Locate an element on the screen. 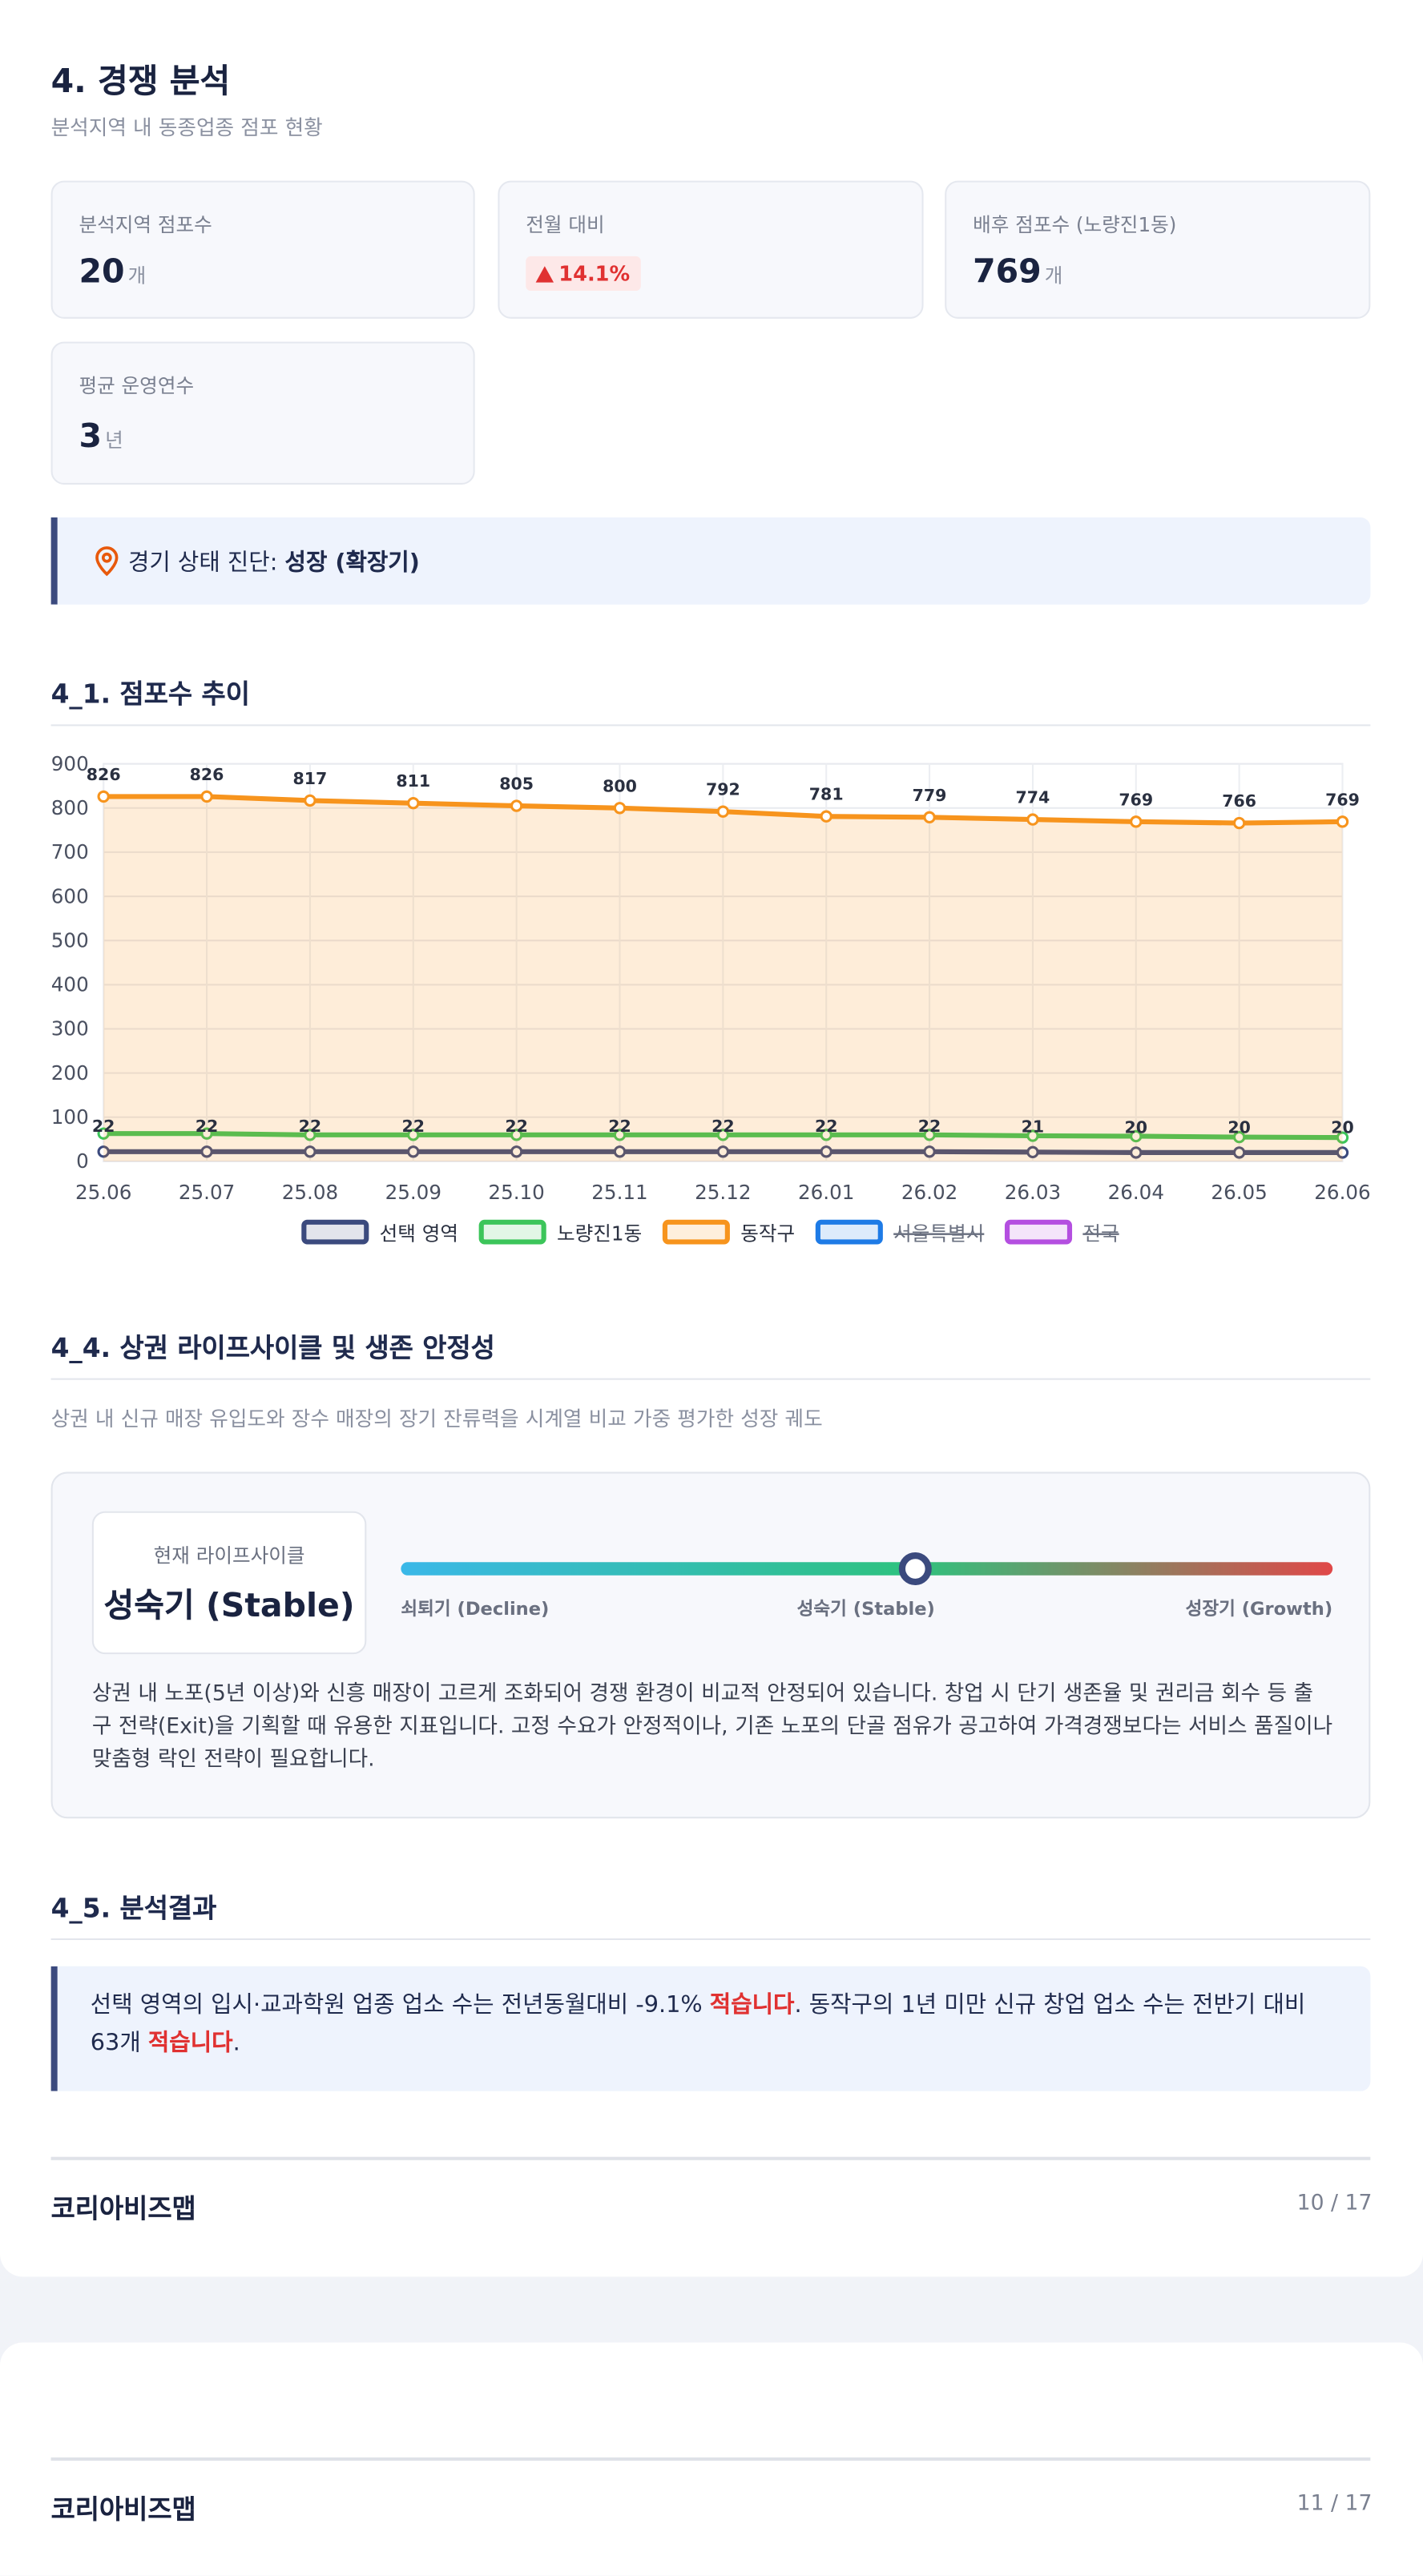 The height and width of the screenshot is (2576, 1423). y-tick-label: 700 is located at coordinates (70, 851).